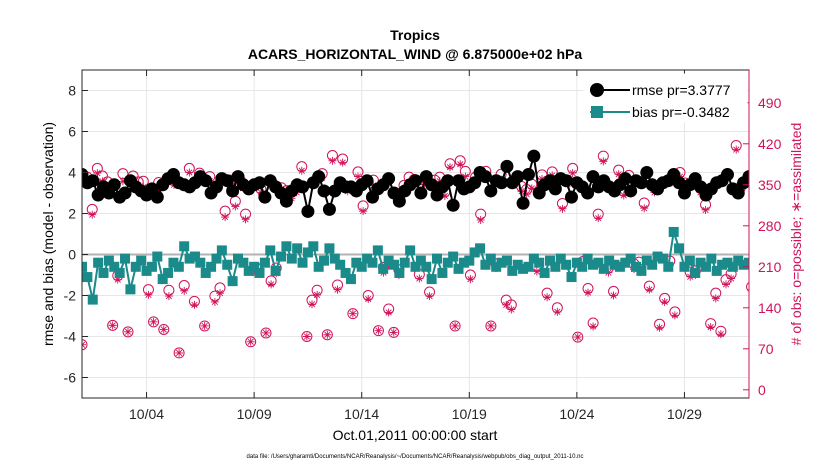 The image size is (830, 475). I want to click on x-tick-label: 10/14, so click(361, 414).